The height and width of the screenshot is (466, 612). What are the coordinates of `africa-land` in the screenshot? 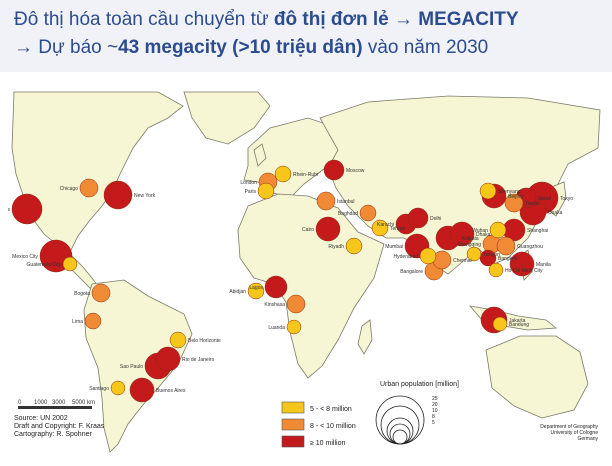 It's located at (311, 286).